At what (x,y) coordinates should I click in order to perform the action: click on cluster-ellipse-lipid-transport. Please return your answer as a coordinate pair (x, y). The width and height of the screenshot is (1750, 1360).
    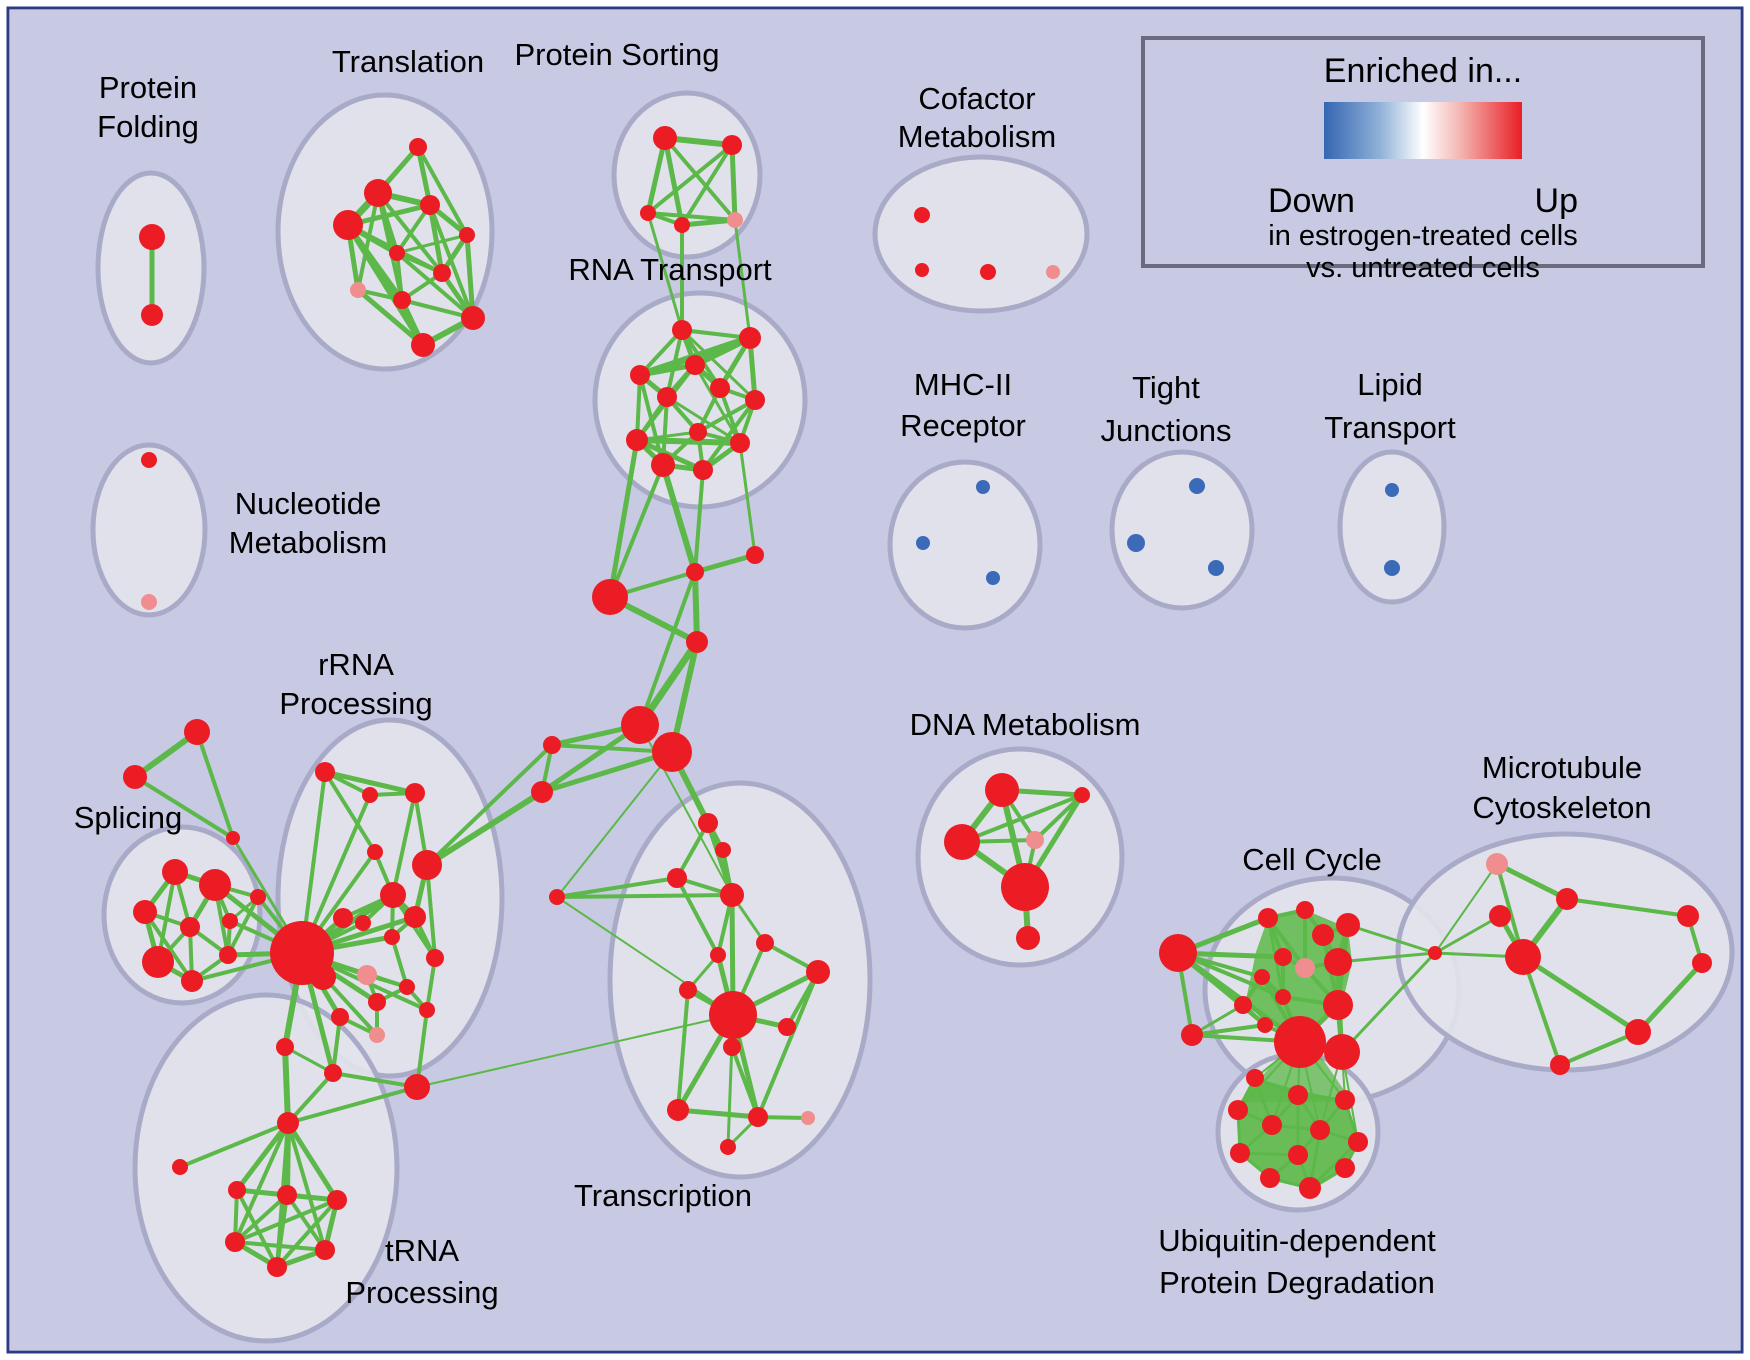
    Looking at the image, I should click on (1392, 527).